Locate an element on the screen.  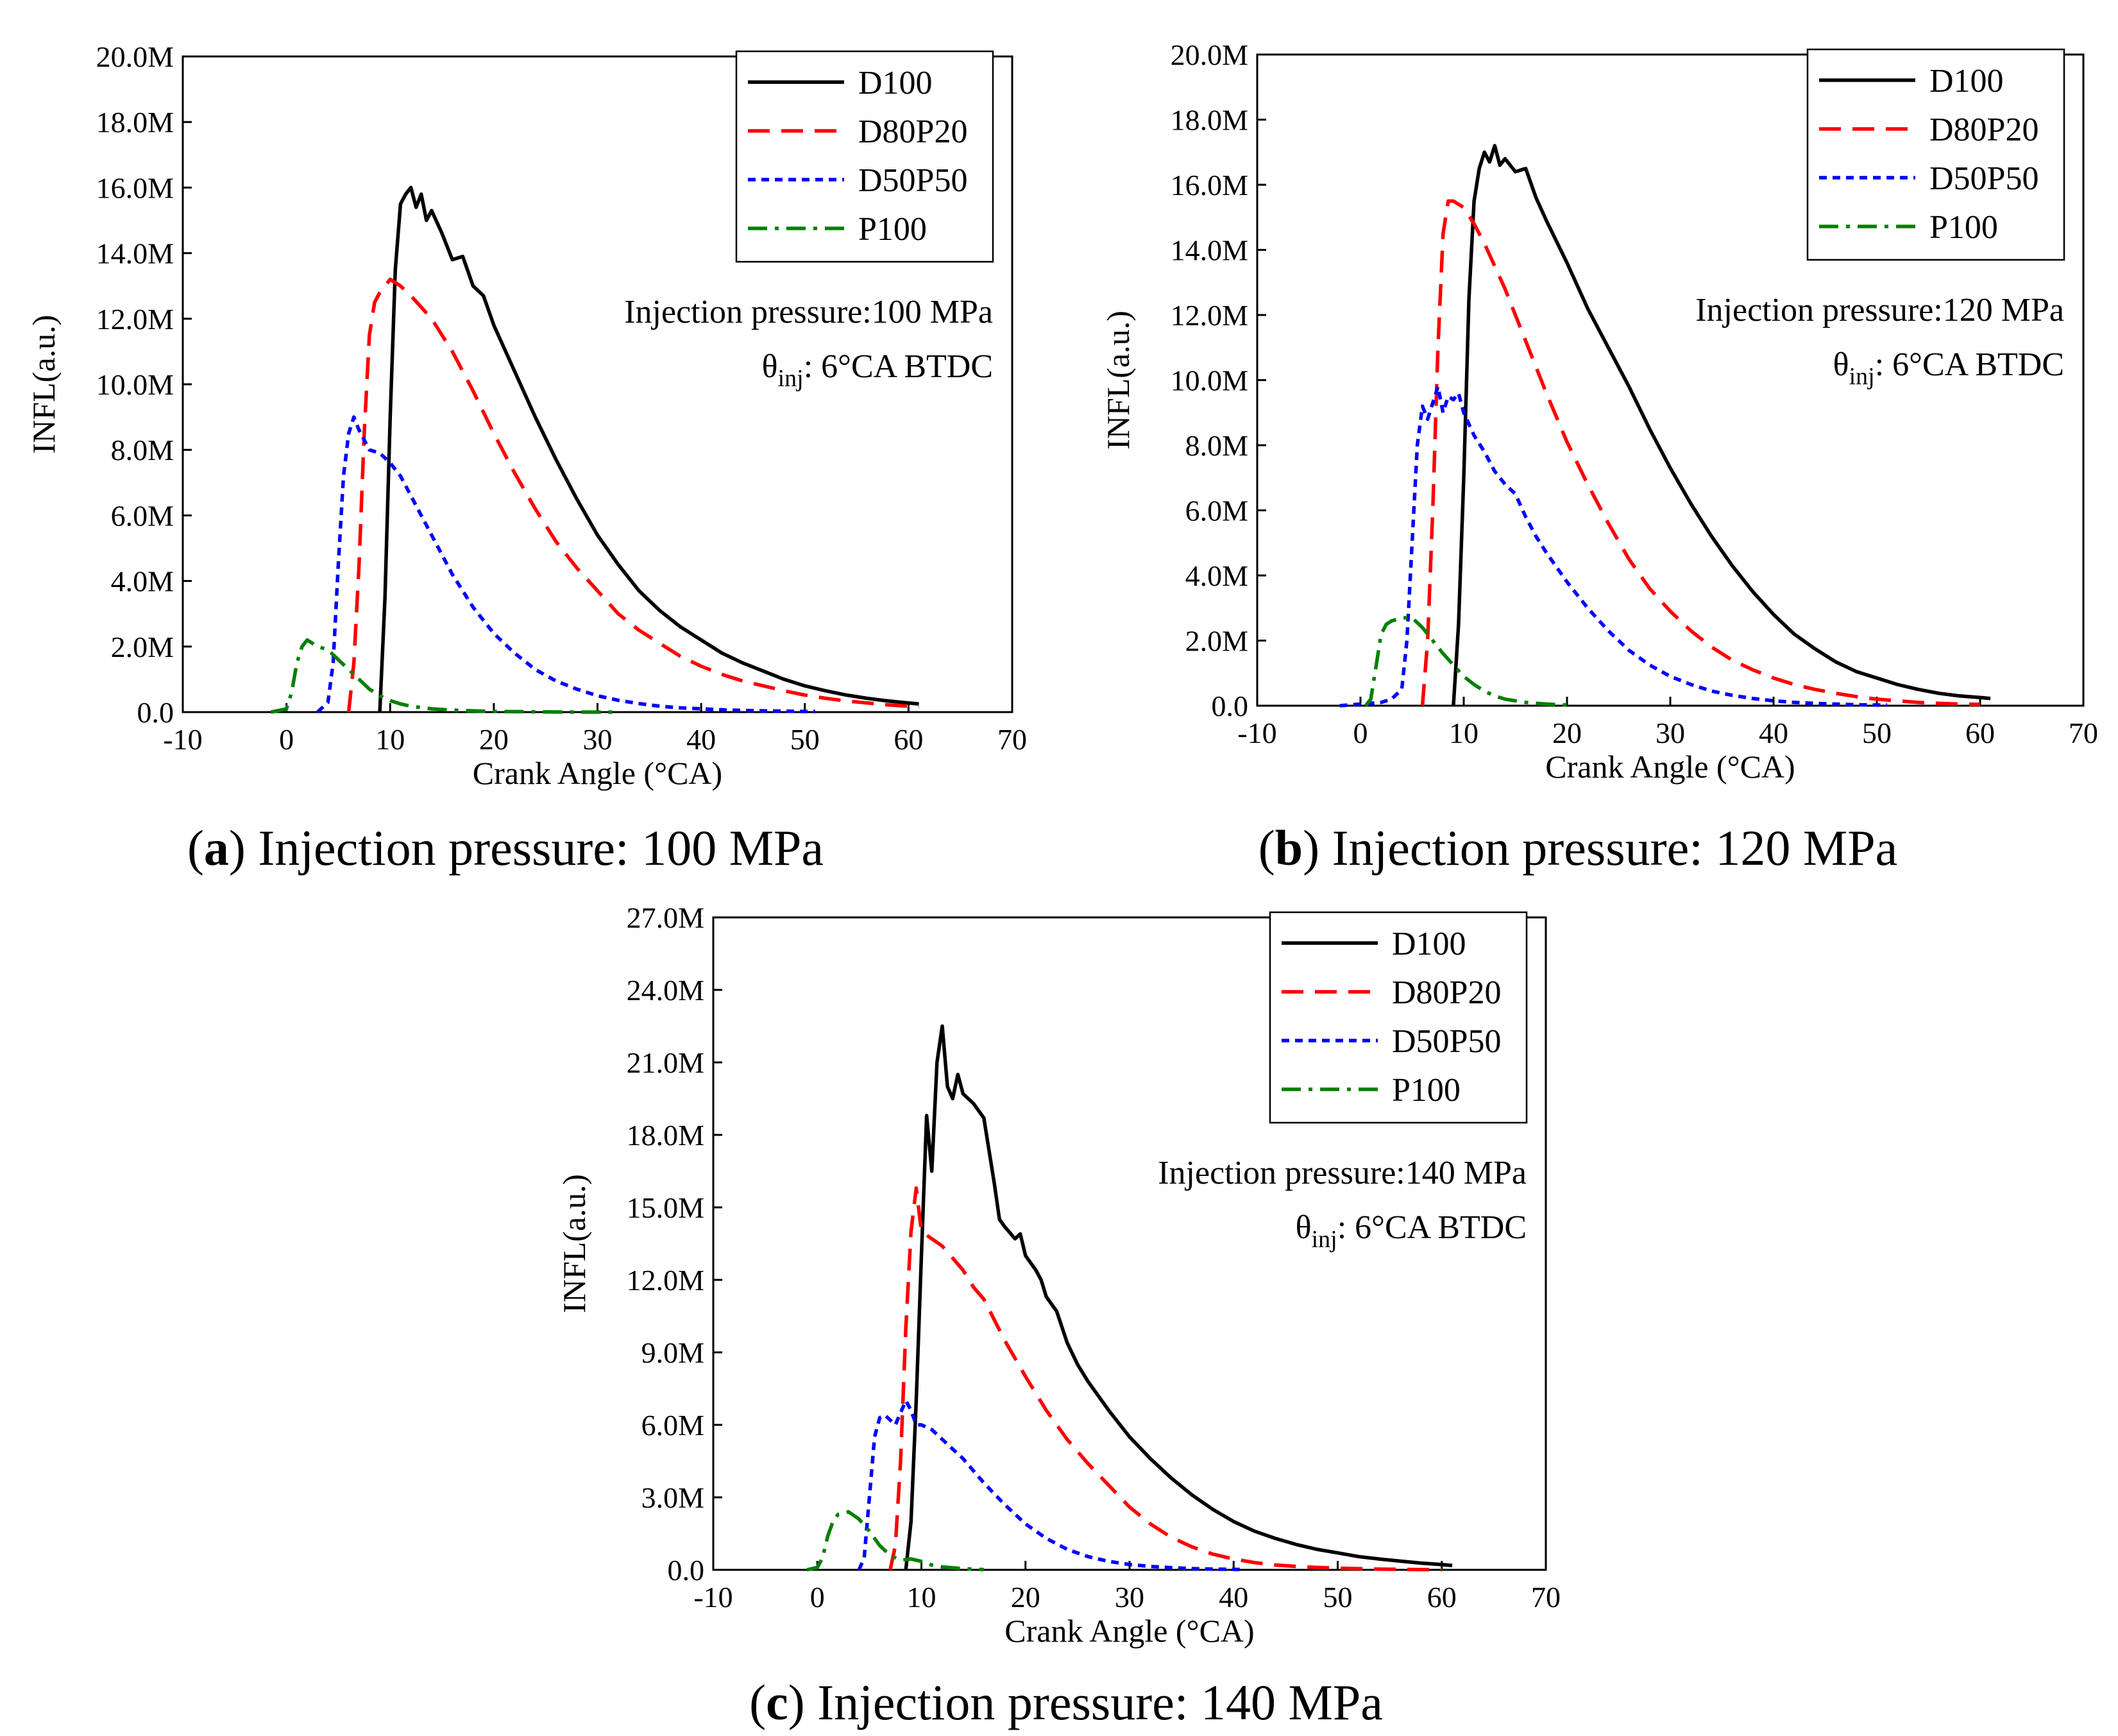
annotation-pressure: Injection pressure:140 MPa is located at coordinates (1342, 1173).